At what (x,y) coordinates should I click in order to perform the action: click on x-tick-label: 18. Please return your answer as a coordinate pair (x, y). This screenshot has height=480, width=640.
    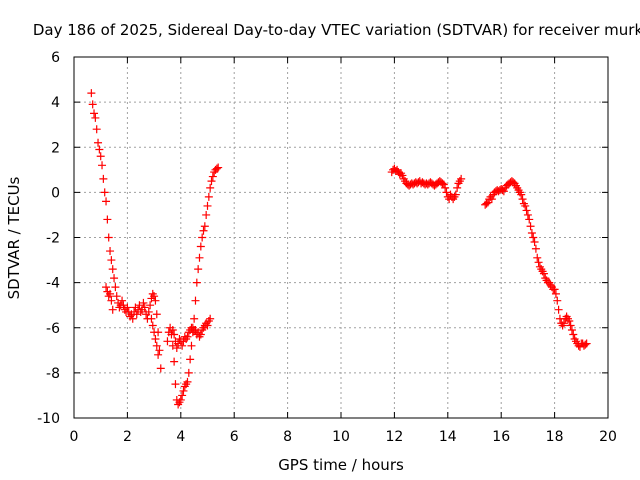
    Looking at the image, I should click on (555, 437).